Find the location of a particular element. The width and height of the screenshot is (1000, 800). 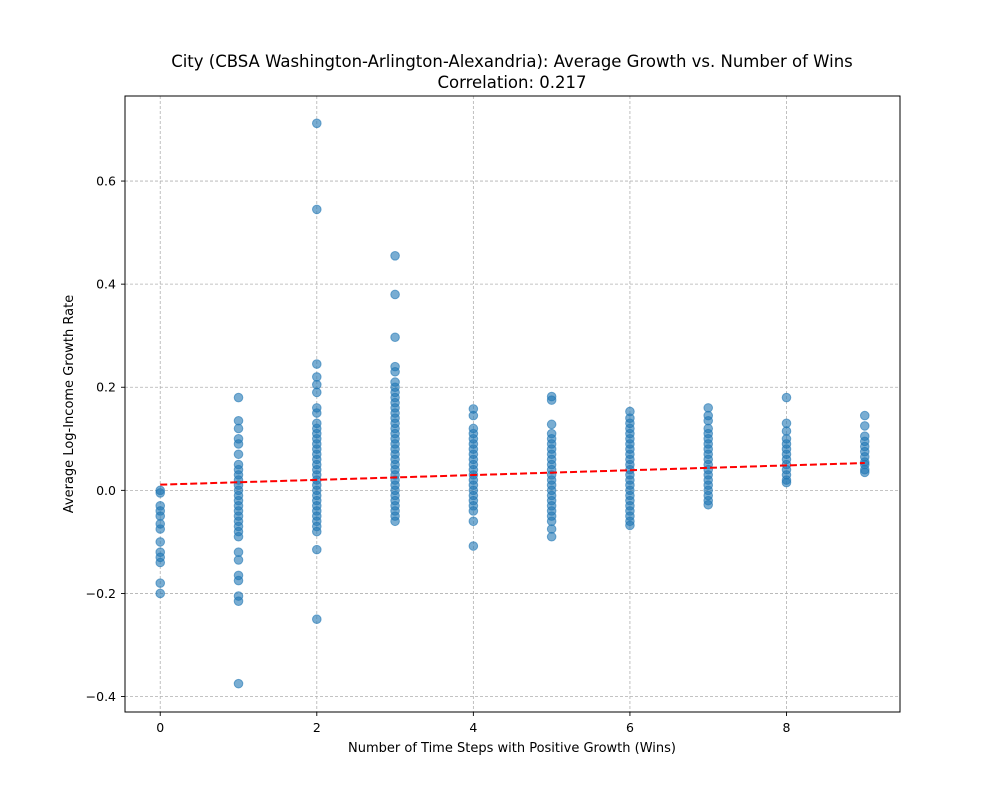

trend-line-group is located at coordinates (512, 474).